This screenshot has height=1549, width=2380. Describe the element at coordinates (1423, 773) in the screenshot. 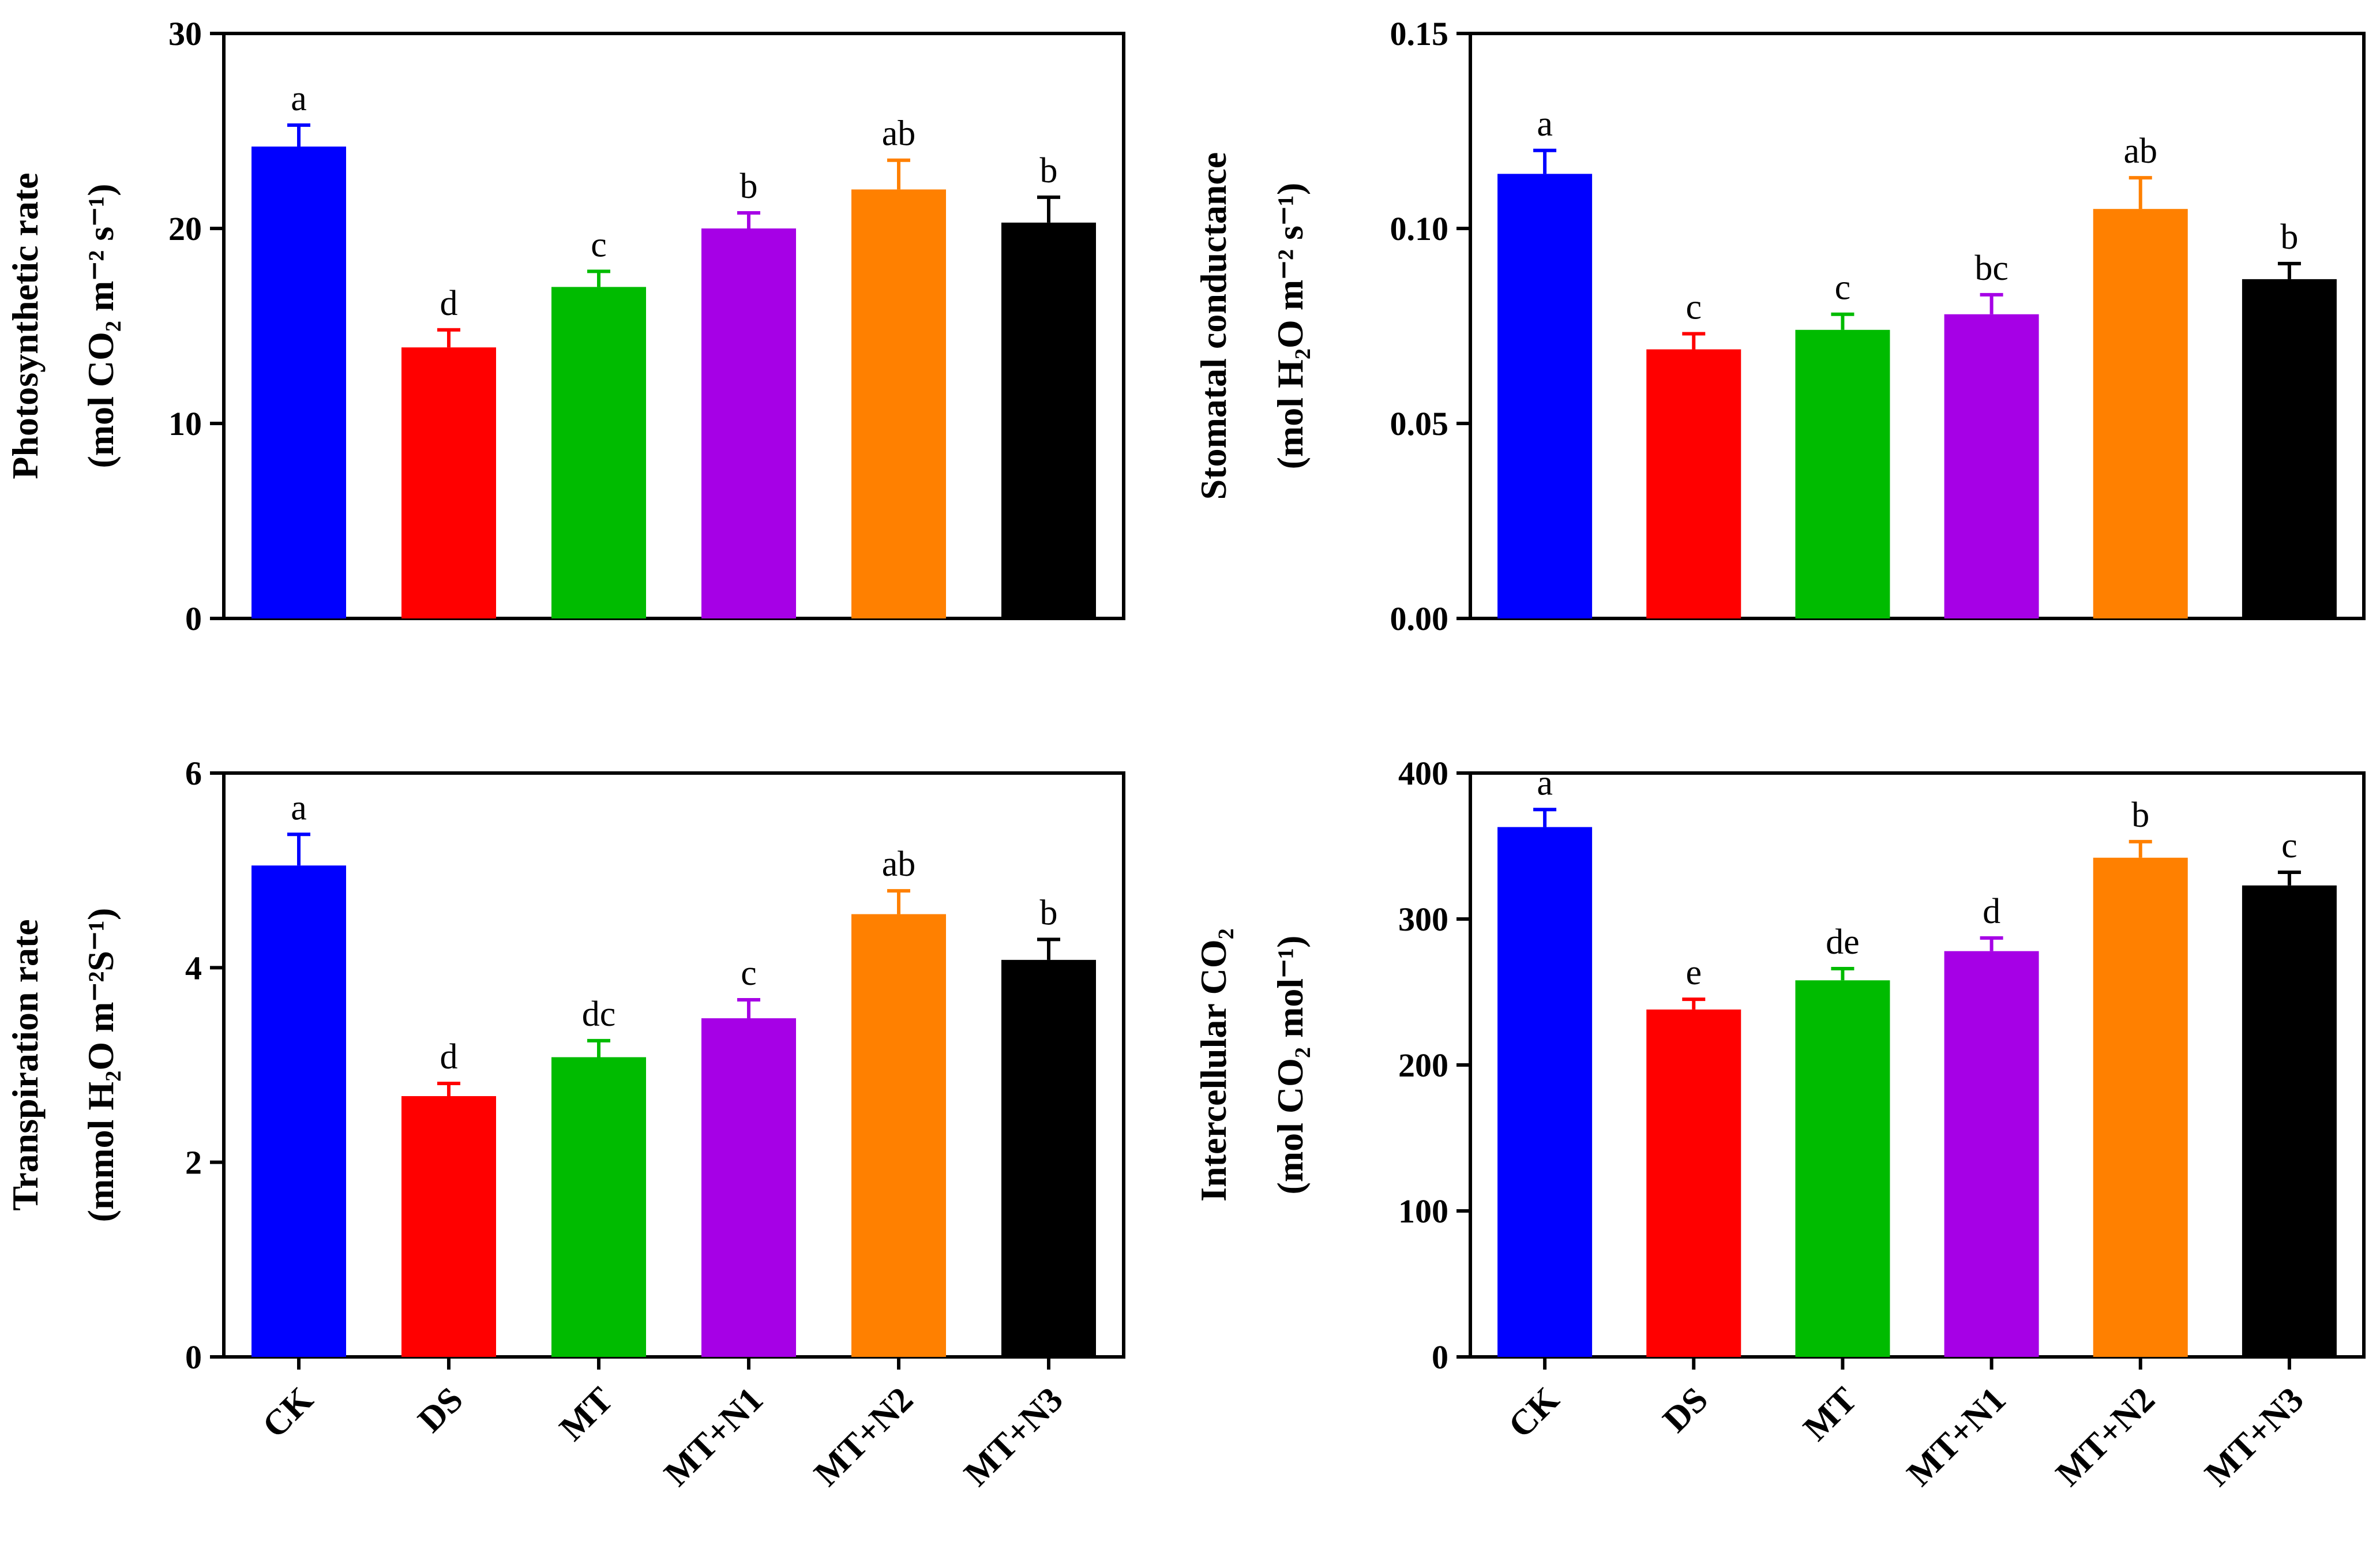

I see `y-tick-label: 400` at that location.